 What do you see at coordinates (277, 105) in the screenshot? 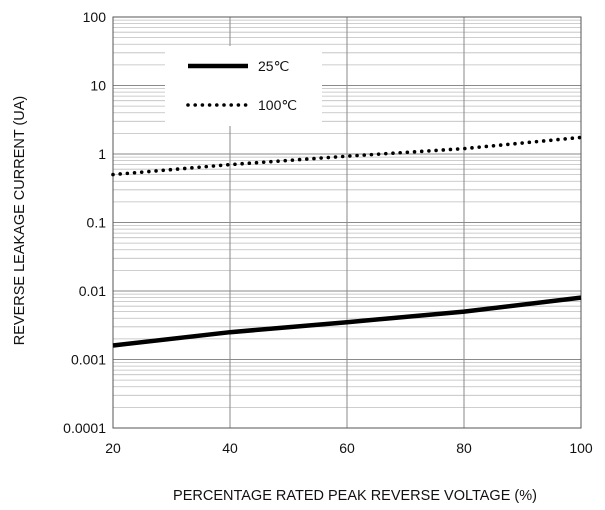
I see `legend-label-2: 100℃` at bounding box center [277, 105].